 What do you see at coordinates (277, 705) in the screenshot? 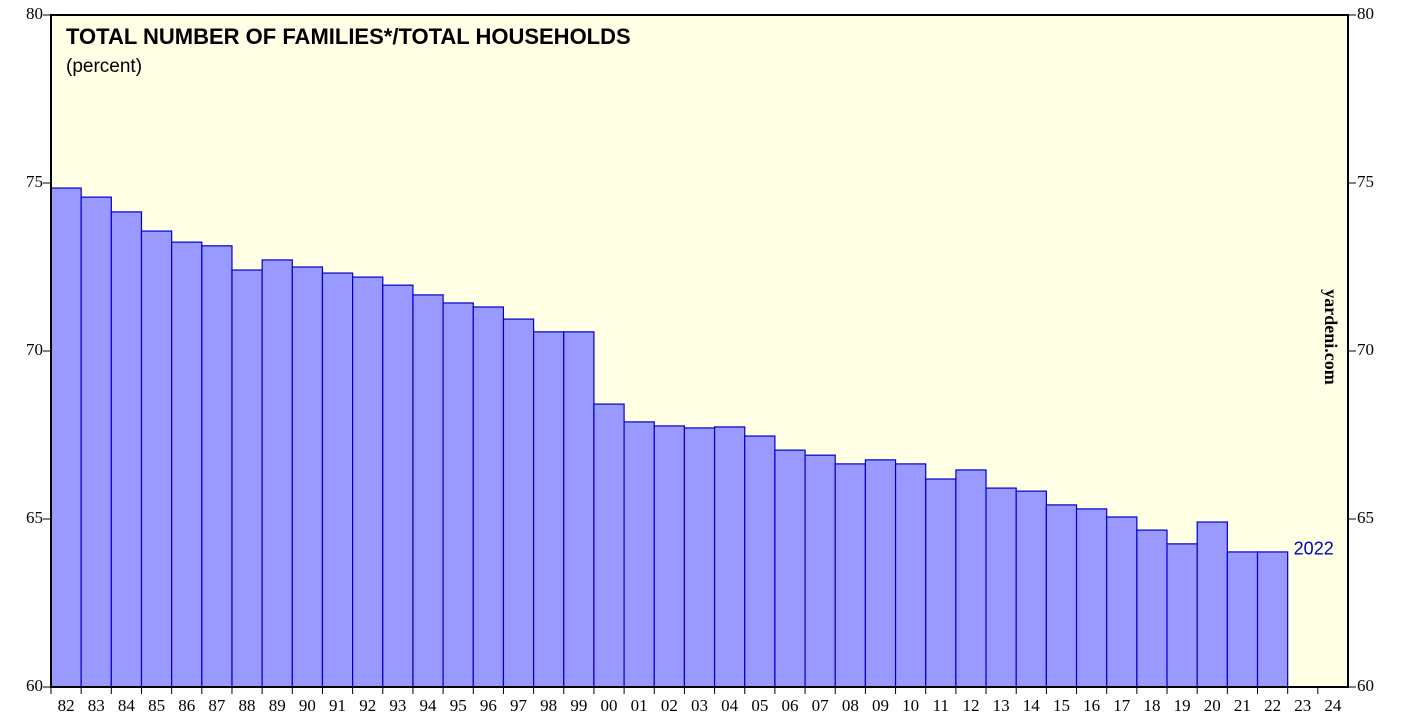
I see `x-tick-label: 89` at bounding box center [277, 705].